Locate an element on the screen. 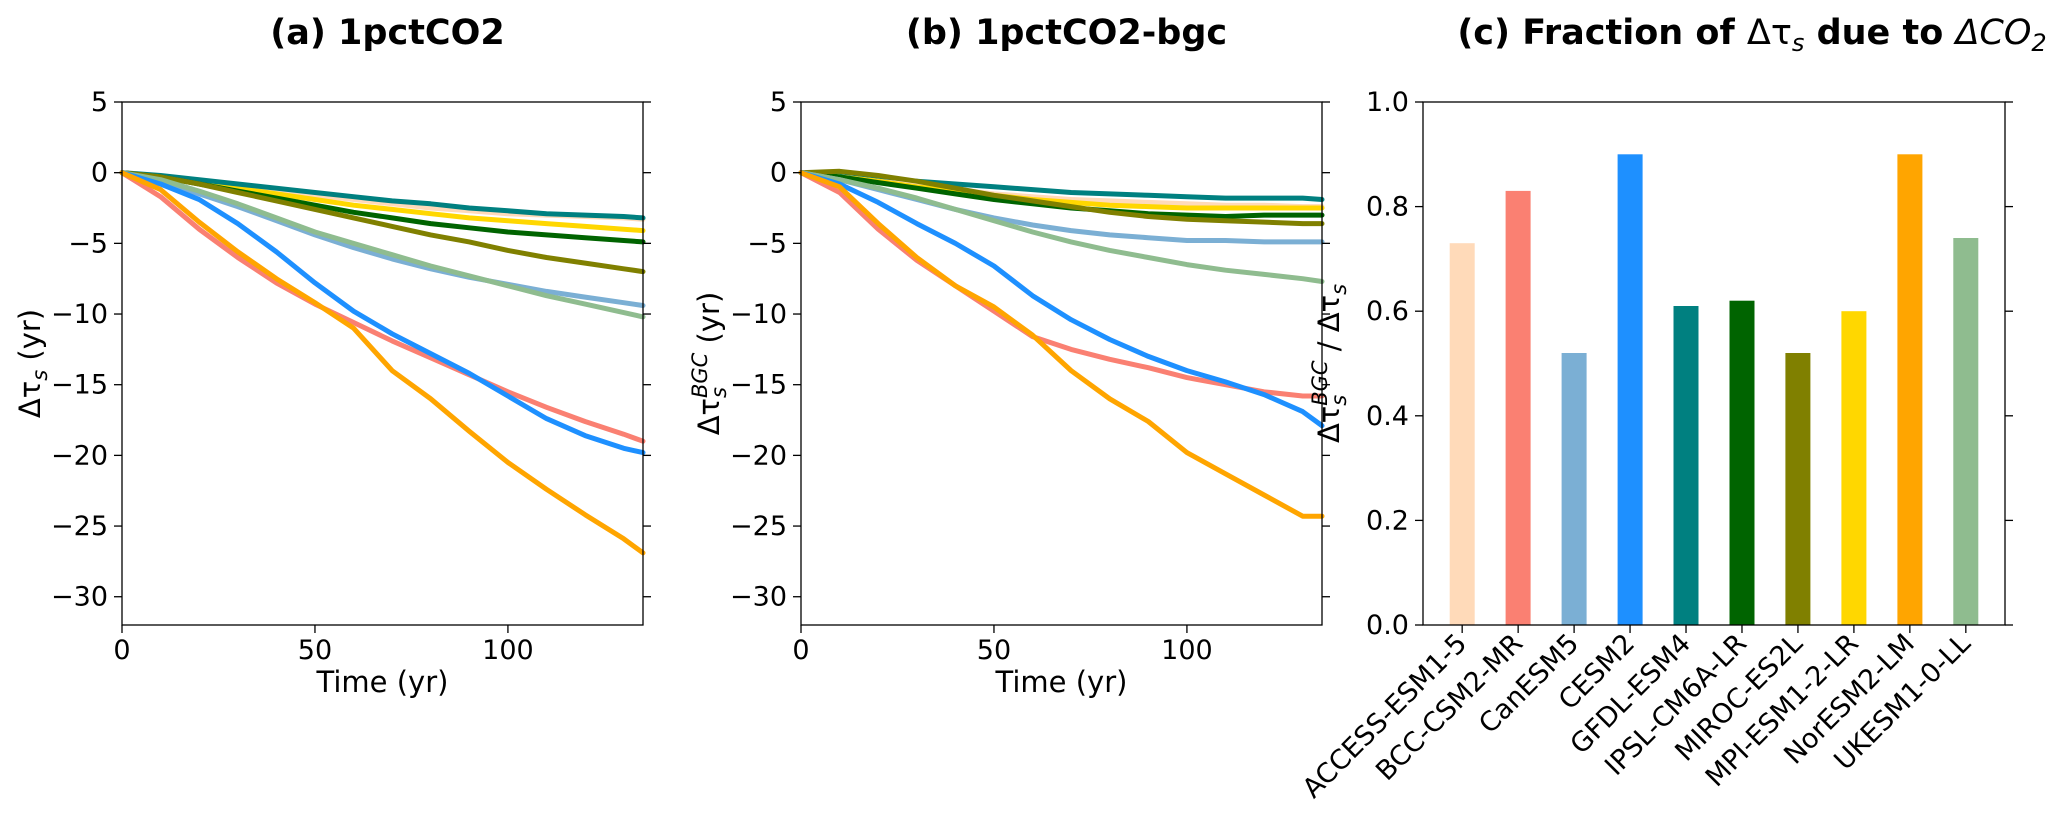 Image resolution: width=2067 pixels, height=840 pixels. panel-title: (b) 1pctCO2-bgc is located at coordinates (1066, 33).